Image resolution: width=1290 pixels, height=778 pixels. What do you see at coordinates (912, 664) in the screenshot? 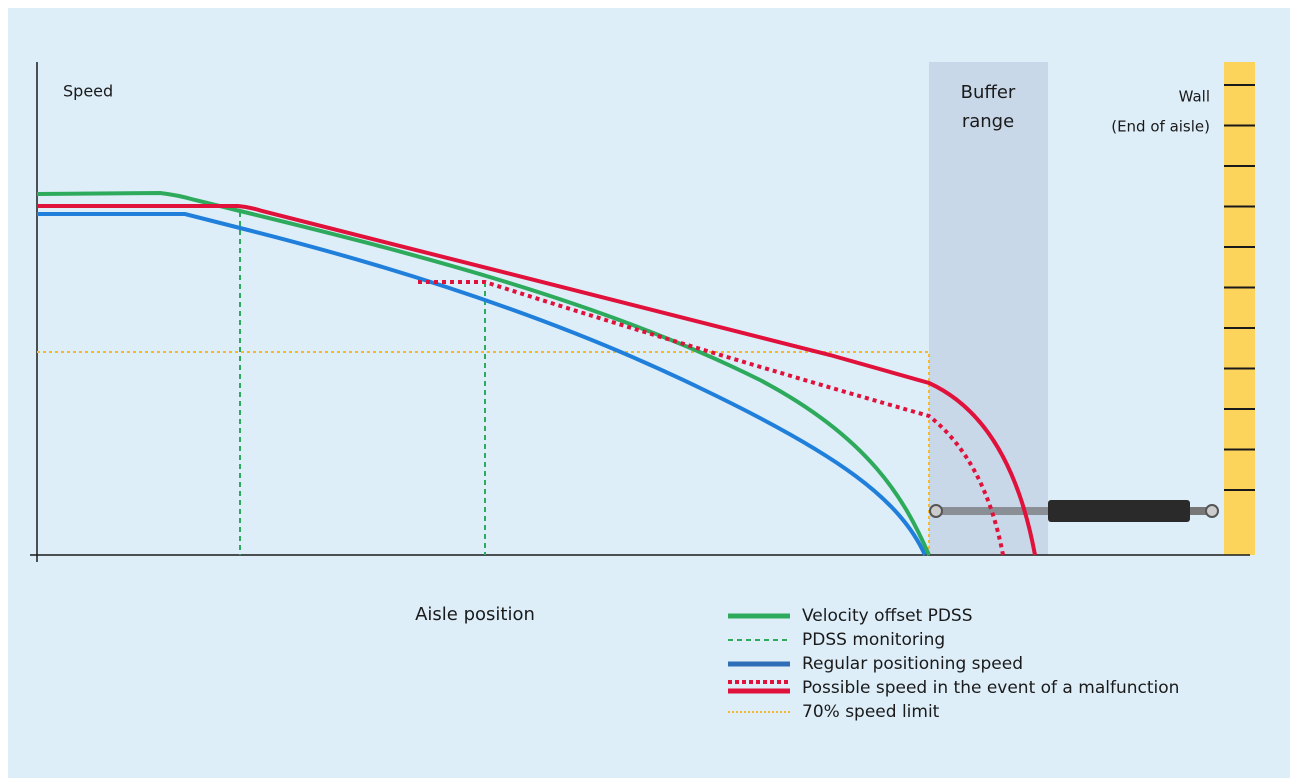
I see `legend-label: Regular positioning speed` at bounding box center [912, 664].